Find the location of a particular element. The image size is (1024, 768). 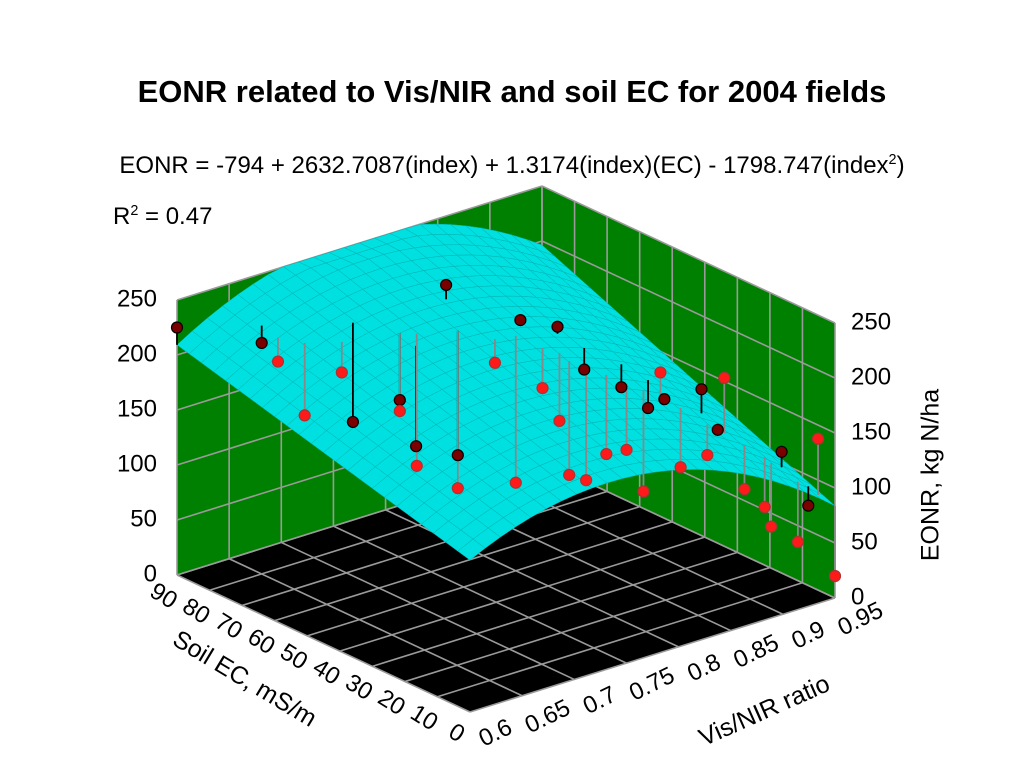

y-tick: 10 is located at coordinates (424, 717).